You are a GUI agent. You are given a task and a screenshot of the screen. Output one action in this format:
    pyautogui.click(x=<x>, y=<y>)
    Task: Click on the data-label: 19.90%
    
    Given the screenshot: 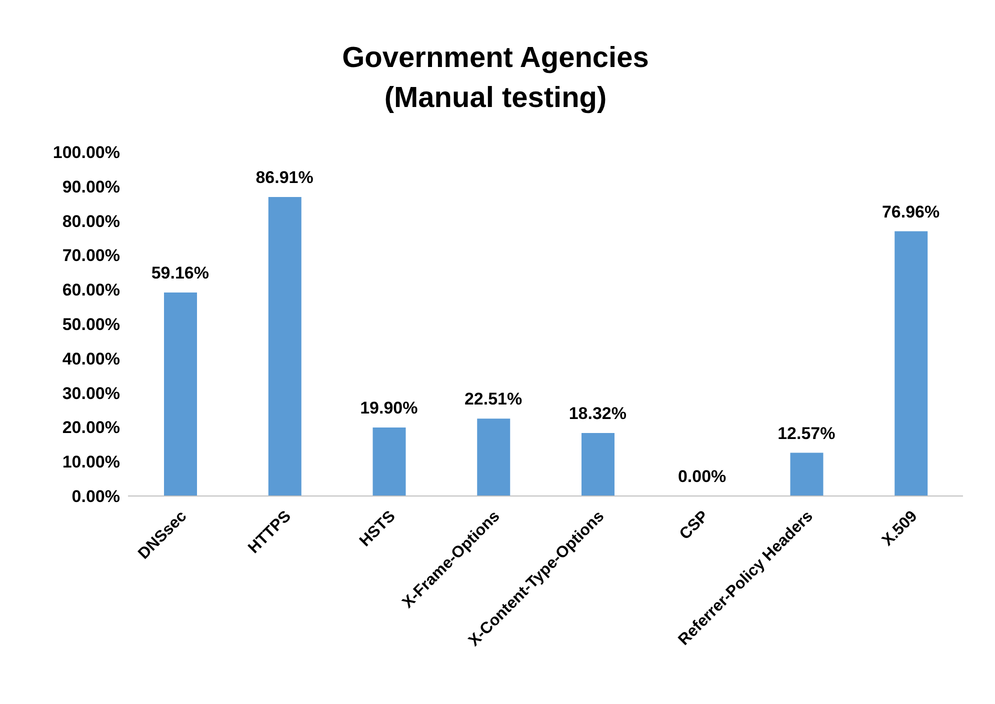 What is the action you would take?
    pyautogui.click(x=389, y=408)
    